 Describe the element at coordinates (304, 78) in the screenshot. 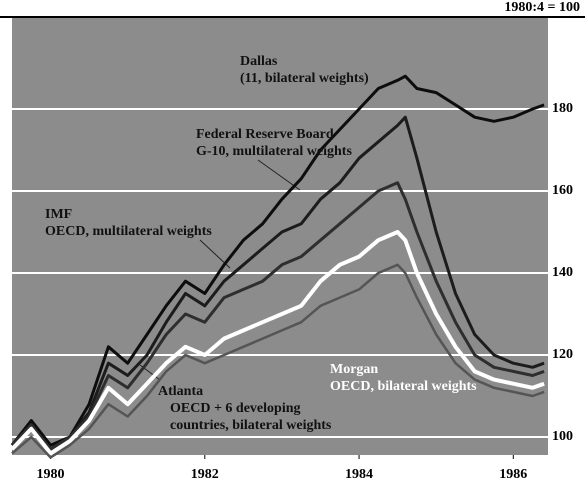

I see `series-note: (11, bilateral weights)` at that location.